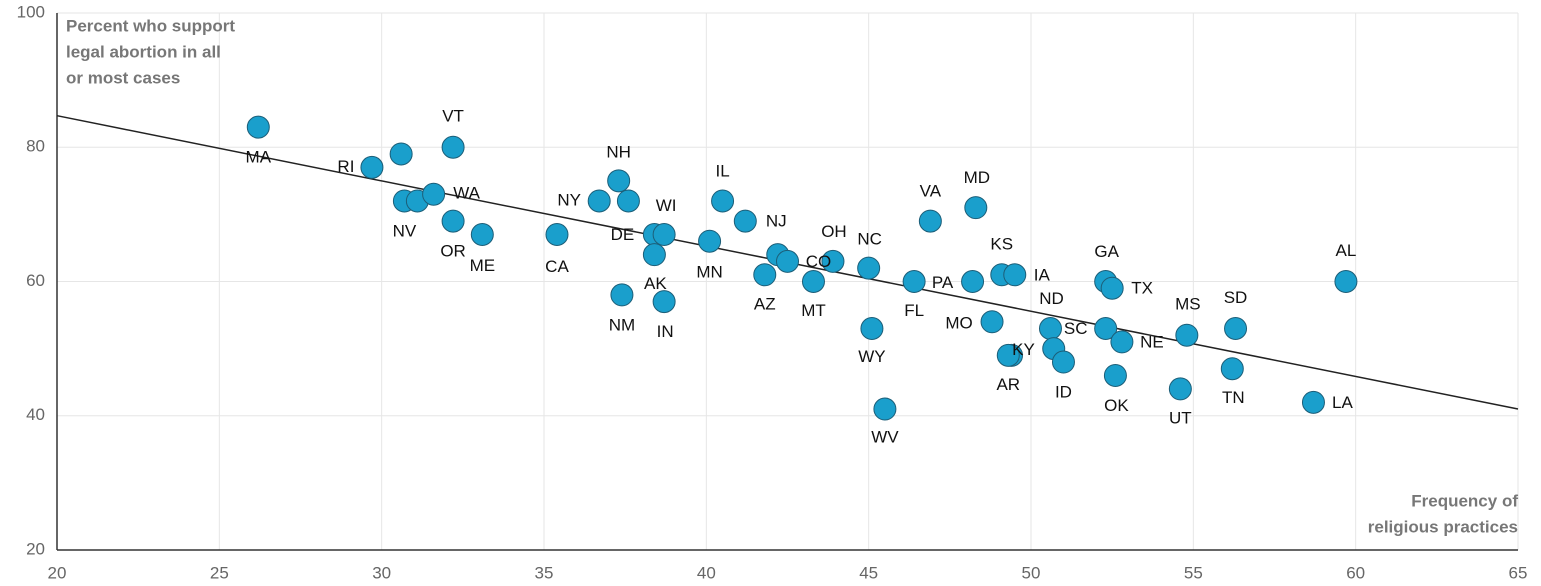  Describe the element at coordinates (623, 234) in the screenshot. I see `point-label: DE` at that location.